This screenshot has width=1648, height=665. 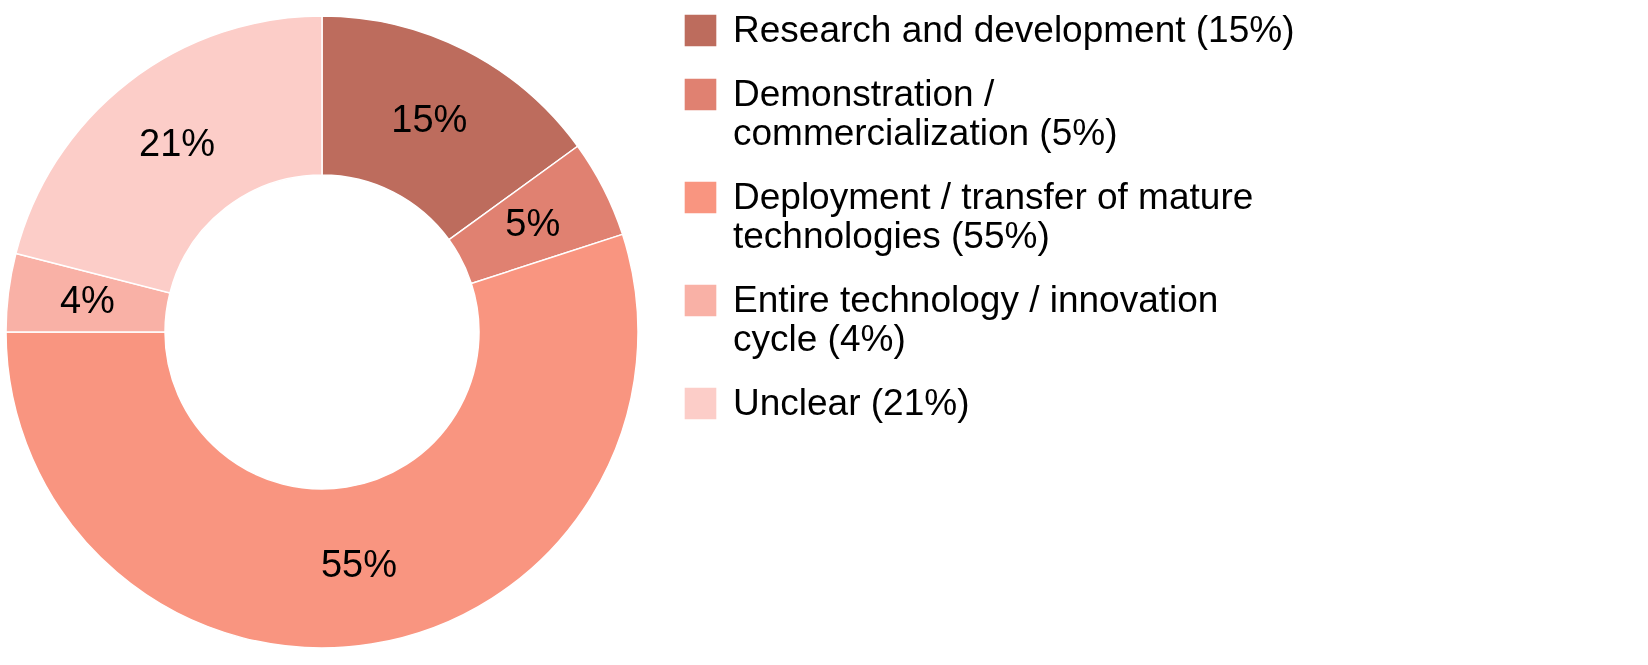 What do you see at coordinates (993, 215) in the screenshot?
I see `legend-label: Deployment / transfer of mature technologies (55%)` at bounding box center [993, 215].